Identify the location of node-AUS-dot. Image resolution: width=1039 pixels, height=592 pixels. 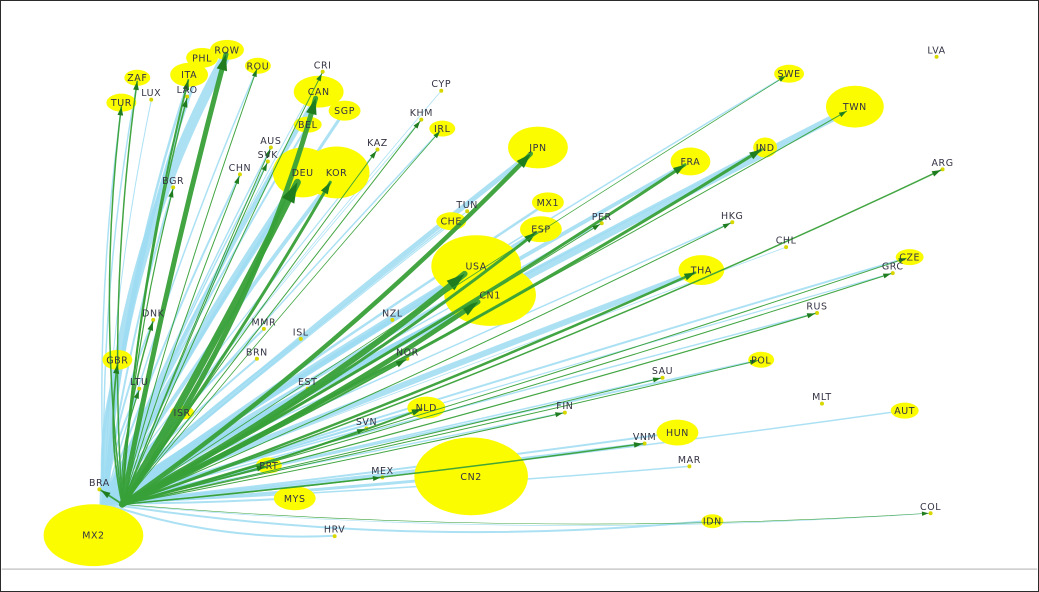
(270, 147).